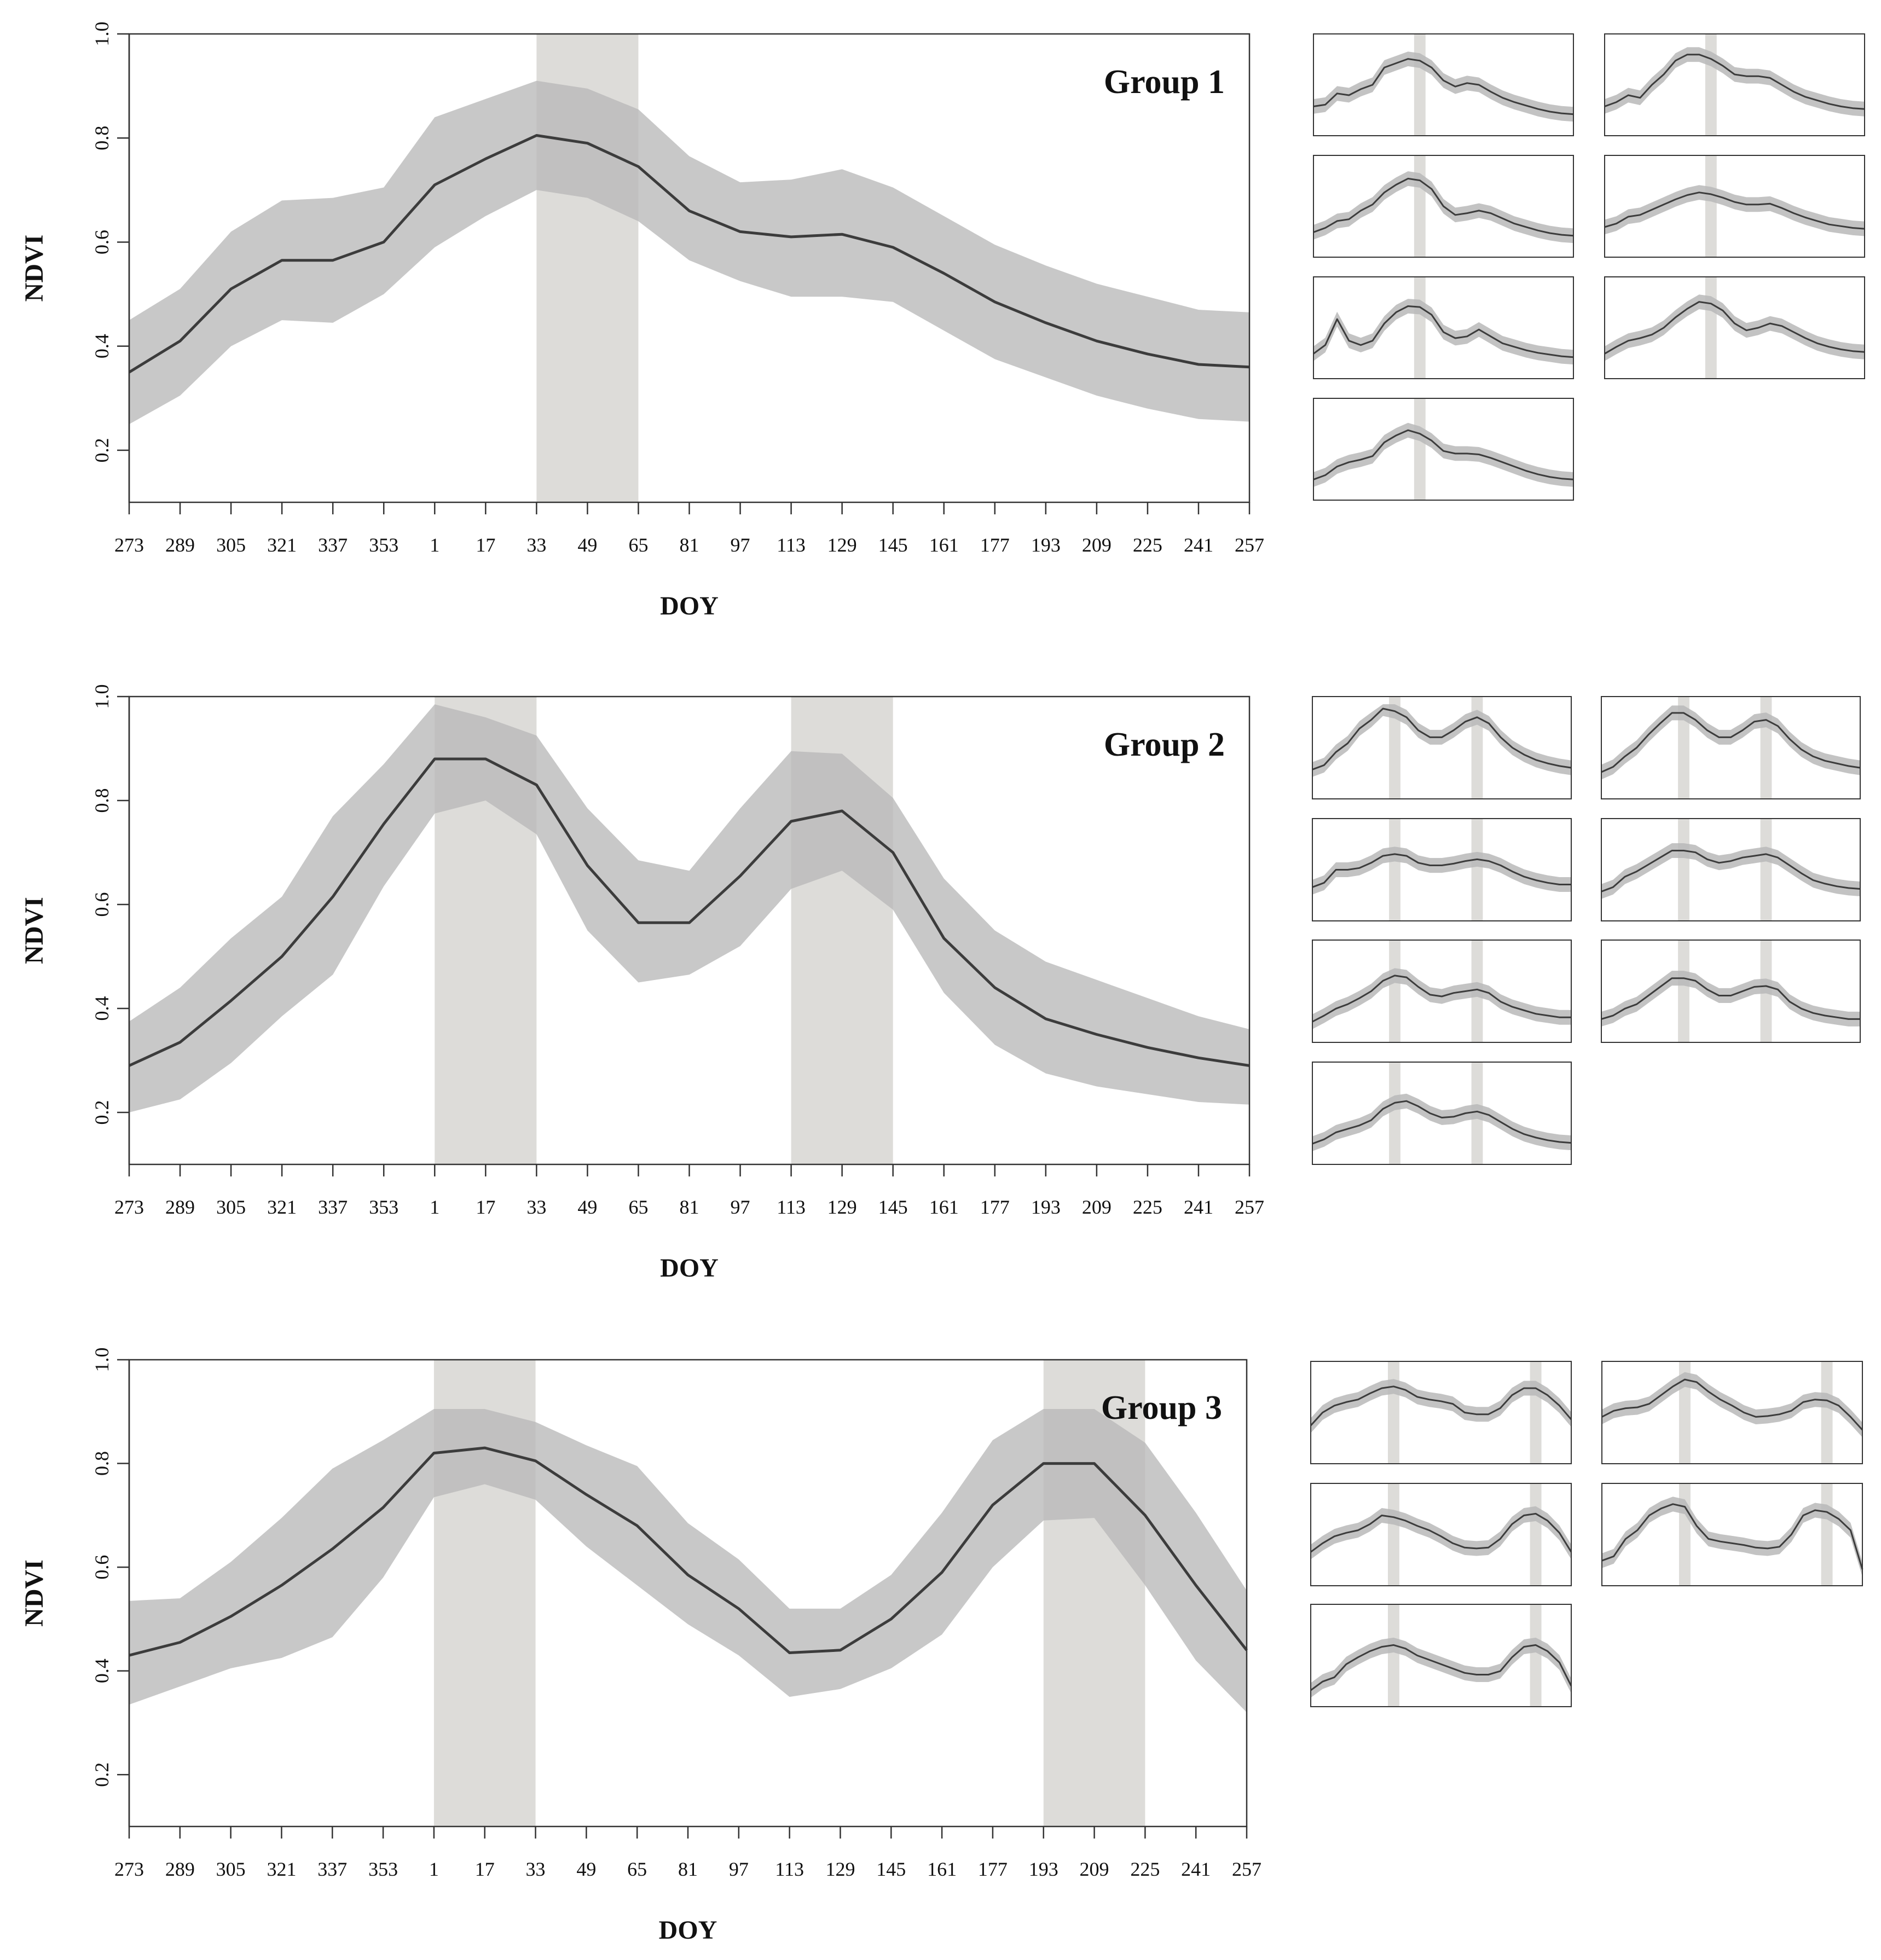 This screenshot has width=1881, height=1960. Describe the element at coordinates (688, 1551) in the screenshot. I see `group-3-mean-ndvi-line` at that location.